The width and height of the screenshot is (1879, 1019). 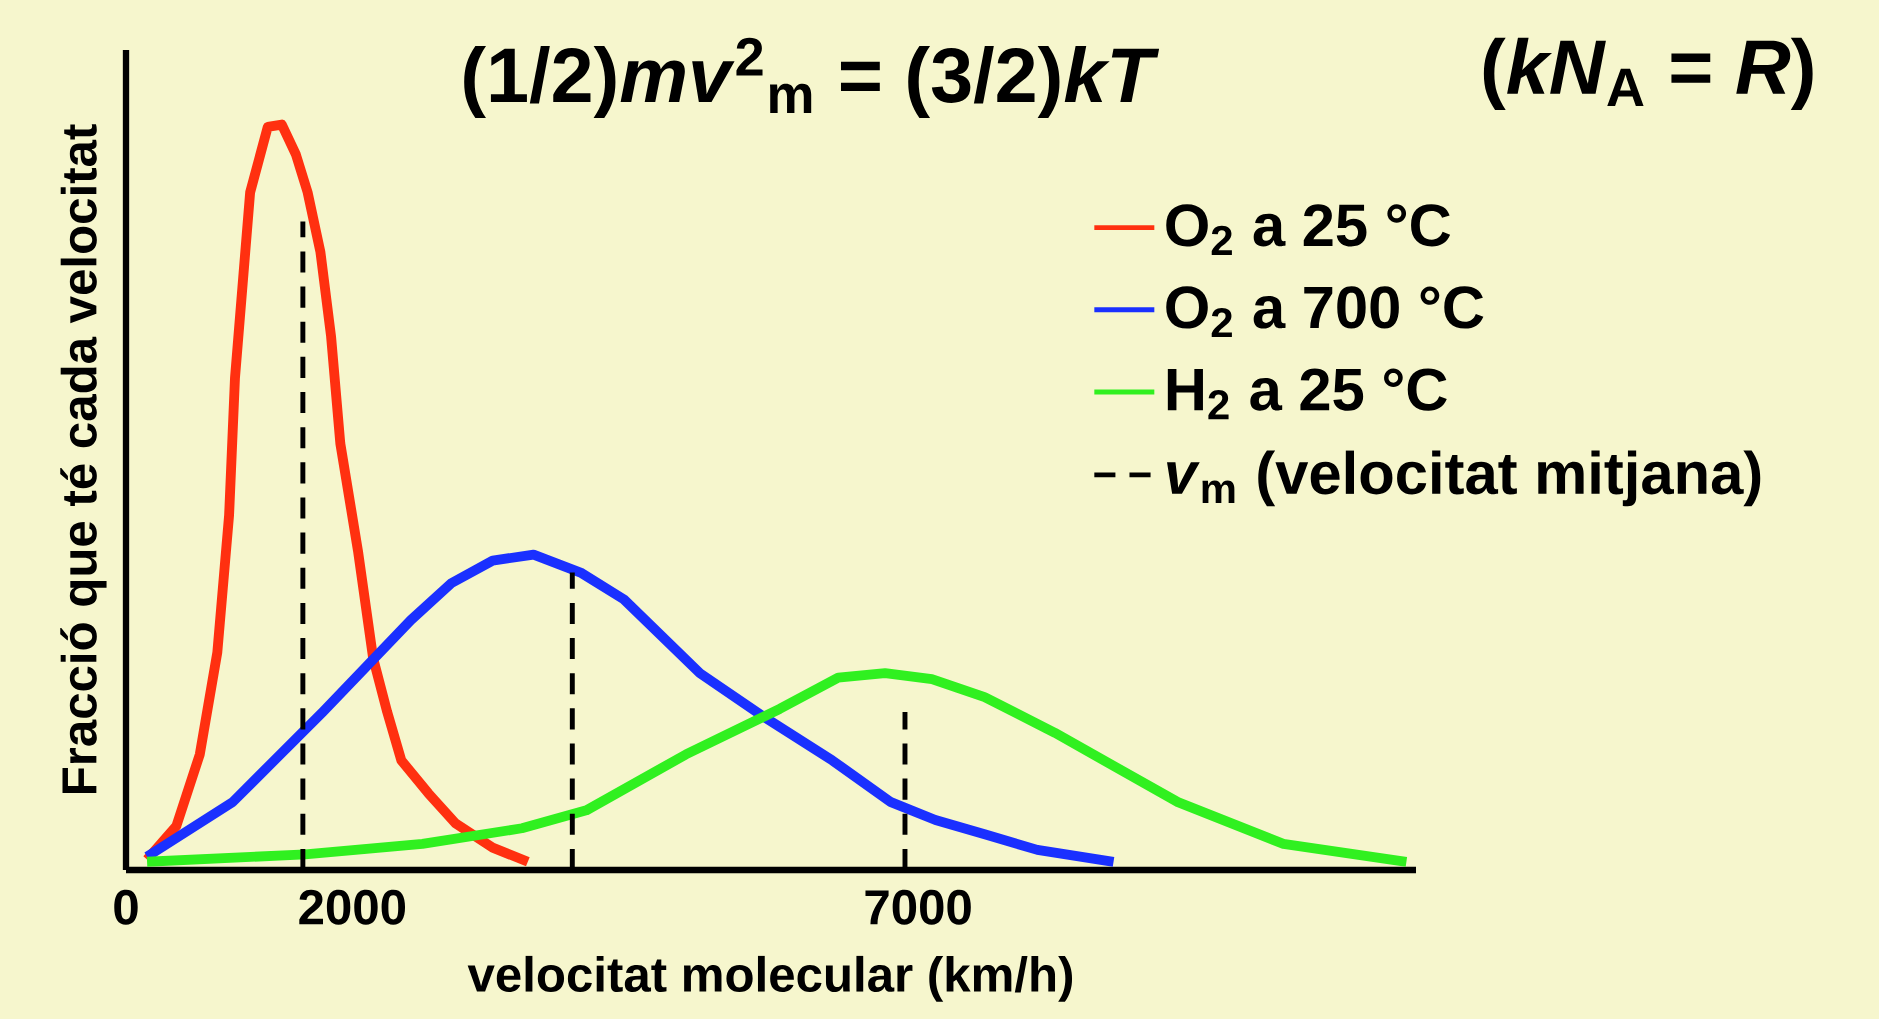 What do you see at coordinates (812, 78) in the screenshot?
I see `chart-title: (1/2)mv$^{2}$$_{m}$ = (3/2)kT` at bounding box center [812, 78].